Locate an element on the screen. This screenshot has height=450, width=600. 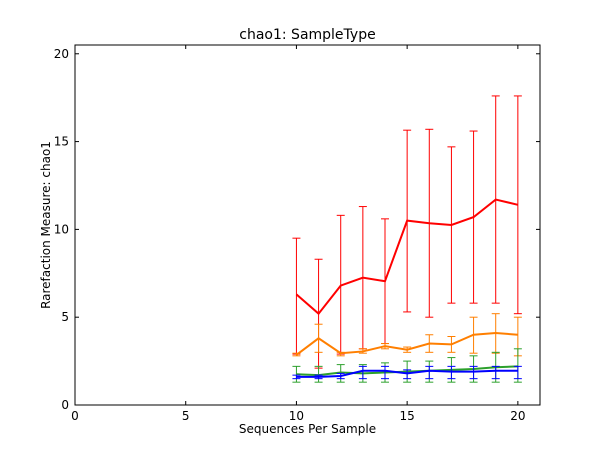
y-tick-label: 5 is located at coordinates (65, 317).